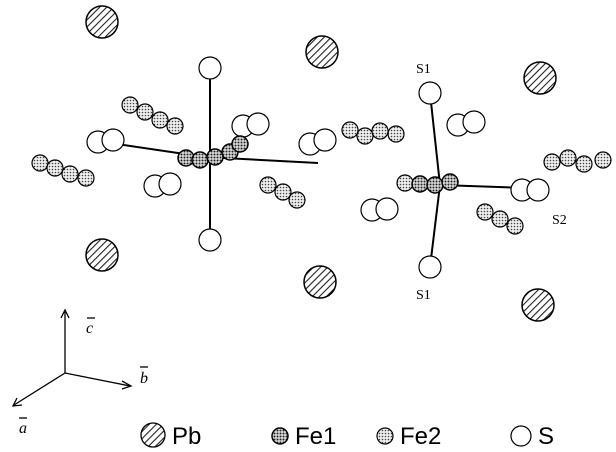 This screenshot has width=616, height=452. What do you see at coordinates (89, 328) in the screenshot?
I see `axis-label: c` at bounding box center [89, 328].